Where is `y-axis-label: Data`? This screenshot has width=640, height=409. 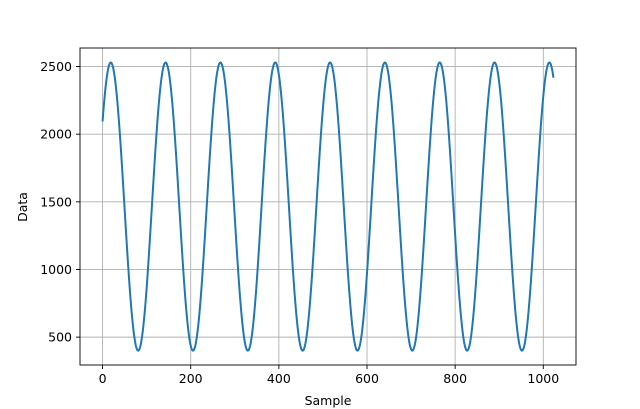
y-axis-label: Data is located at coordinates (22, 207).